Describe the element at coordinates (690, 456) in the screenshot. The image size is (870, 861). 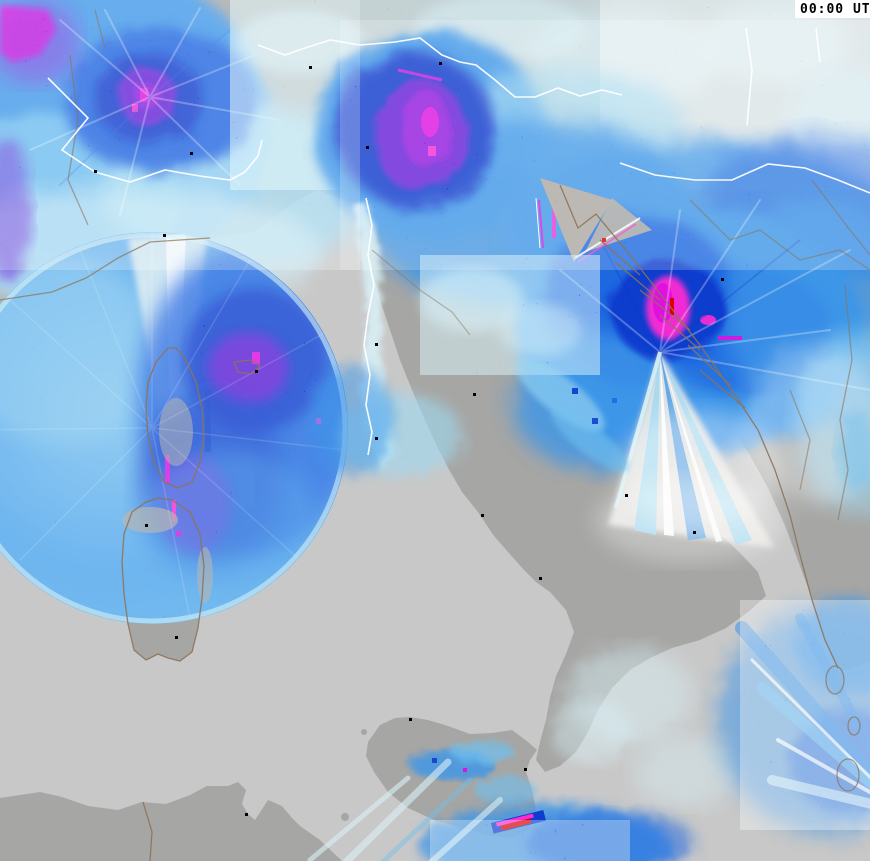
I see `echo-fan-south-of-split` at that location.